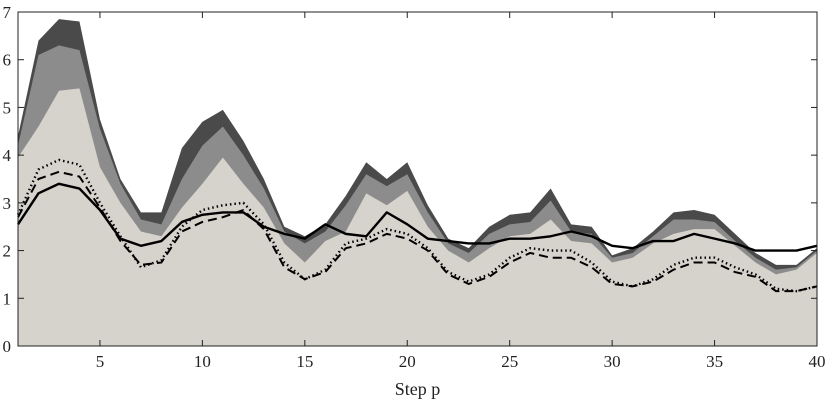  Describe the element at coordinates (714, 361) in the screenshot. I see `x-tick-label: 35` at that location.